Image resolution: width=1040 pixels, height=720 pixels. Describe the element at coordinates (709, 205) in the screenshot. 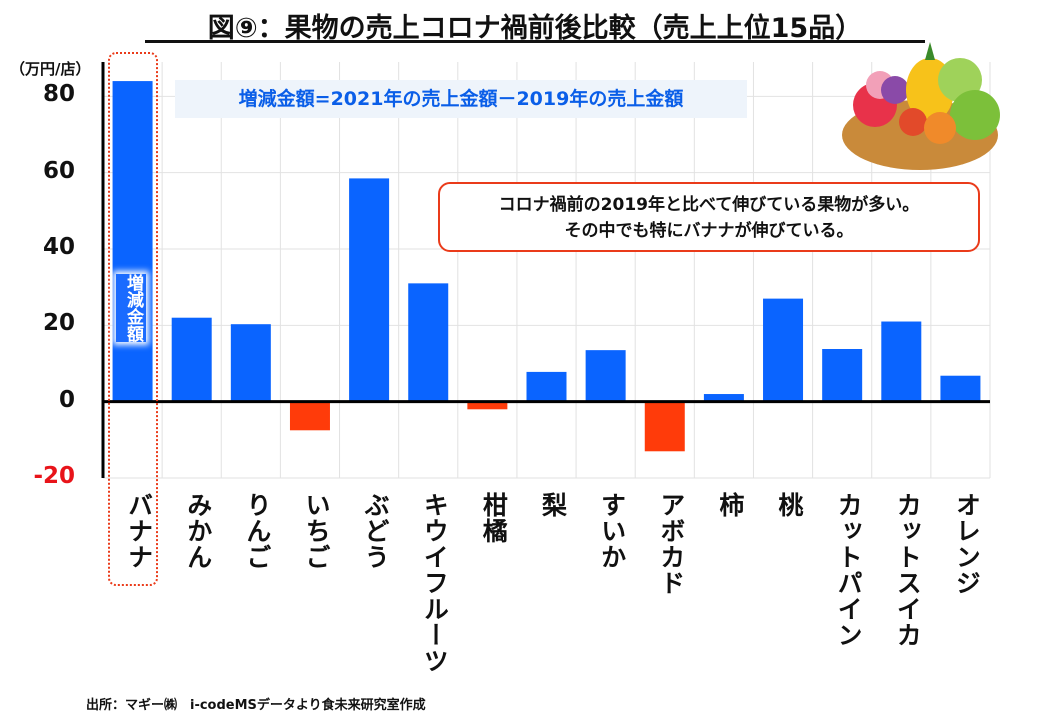

I see `note-line-1: コロナ禍前の2019年と比べて伸びている果物が多い。` at that location.